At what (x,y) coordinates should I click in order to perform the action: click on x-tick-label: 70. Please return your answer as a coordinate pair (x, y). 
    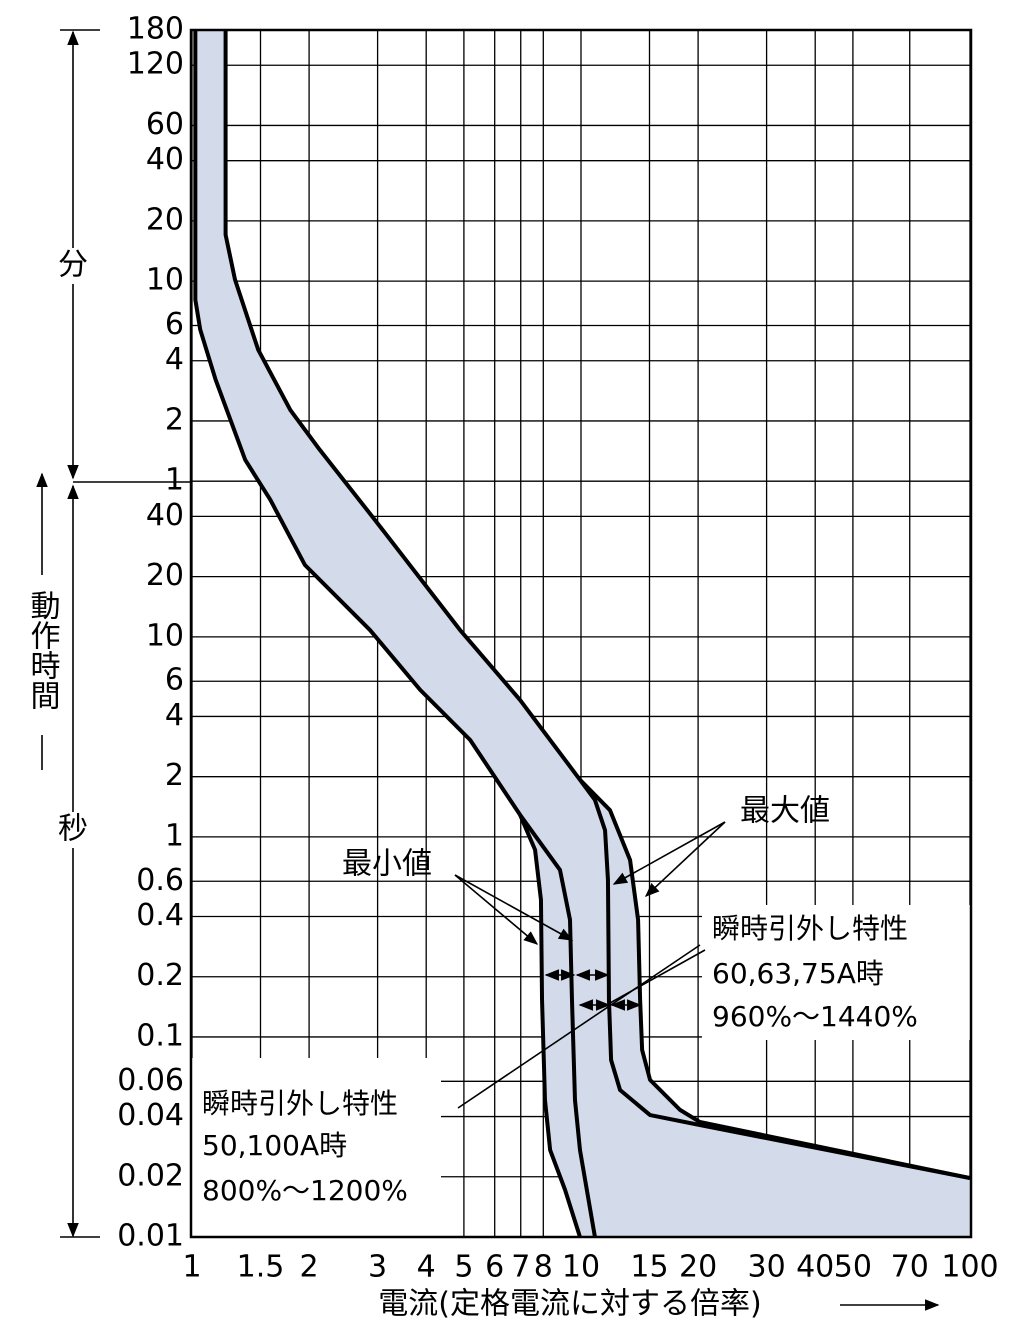
    Looking at the image, I should click on (910, 1267).